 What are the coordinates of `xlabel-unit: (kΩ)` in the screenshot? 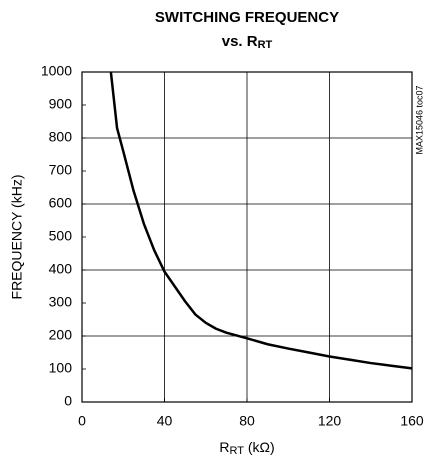 It's located at (259, 447).